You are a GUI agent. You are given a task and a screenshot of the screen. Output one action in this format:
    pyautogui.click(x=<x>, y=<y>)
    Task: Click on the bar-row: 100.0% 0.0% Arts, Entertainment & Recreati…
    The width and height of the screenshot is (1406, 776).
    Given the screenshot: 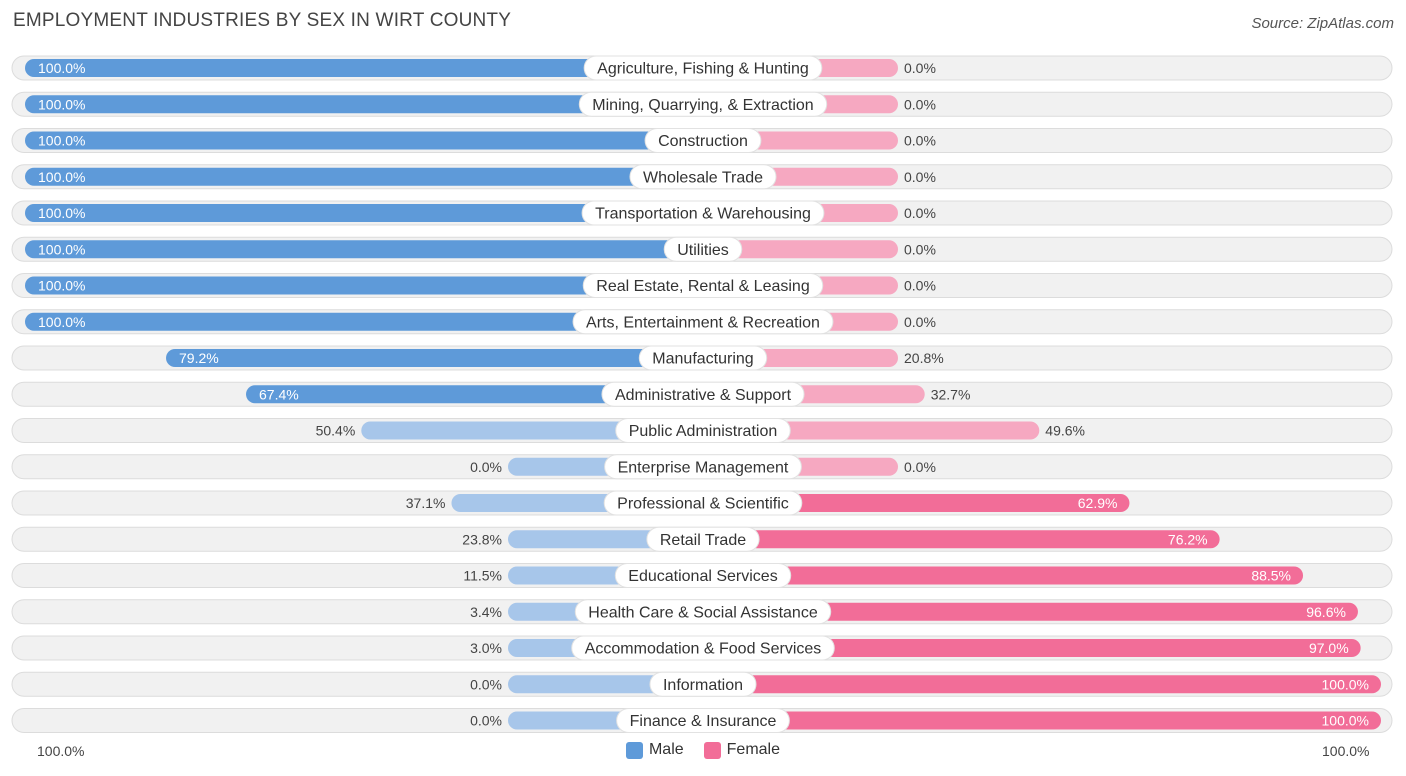 What is the action you would take?
    pyautogui.click(x=702, y=322)
    